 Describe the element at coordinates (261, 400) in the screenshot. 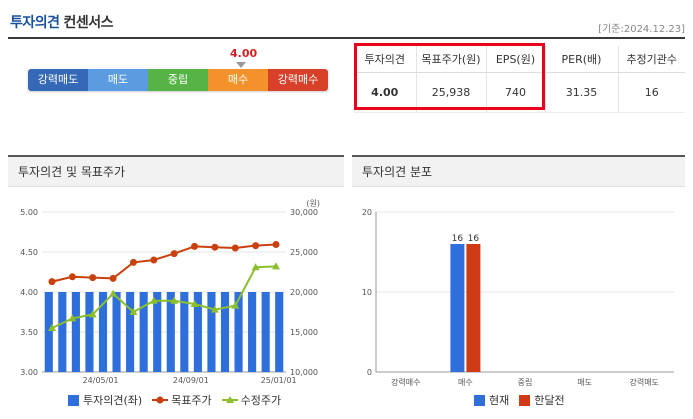

I see `legend-adjusted-label: 수정주가` at that location.